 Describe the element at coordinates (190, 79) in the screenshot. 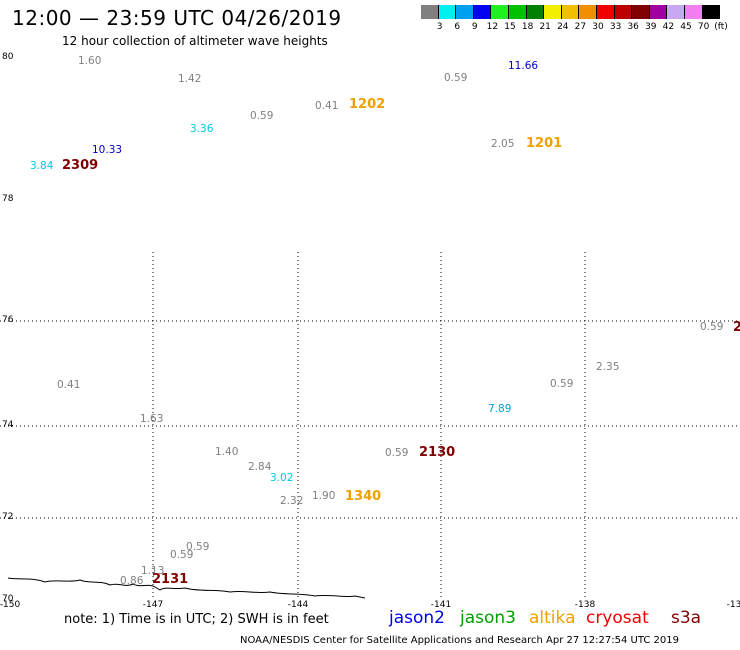

I see `wave-height-value: 1.42` at that location.